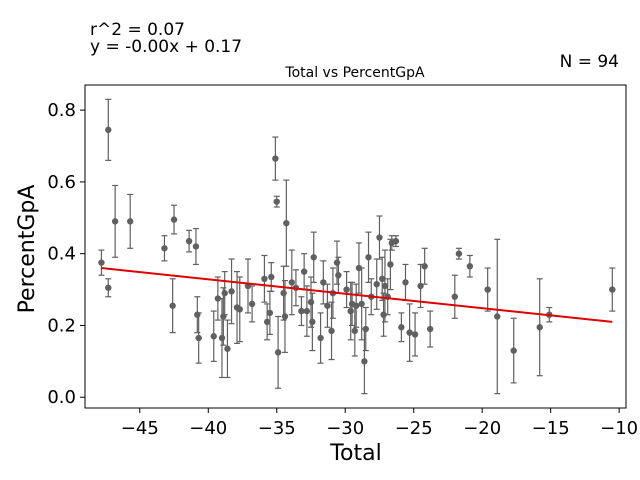 The image size is (640, 480). I want to click on regression-equation-text: y = -0.00x + 0.17, so click(166, 47).